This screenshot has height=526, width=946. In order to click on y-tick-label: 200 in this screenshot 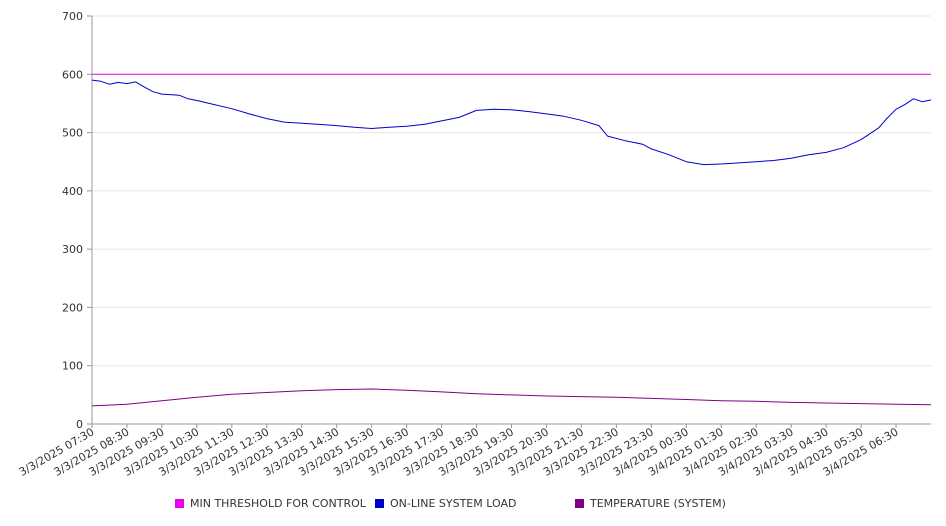, I will do `click(72, 307)`.